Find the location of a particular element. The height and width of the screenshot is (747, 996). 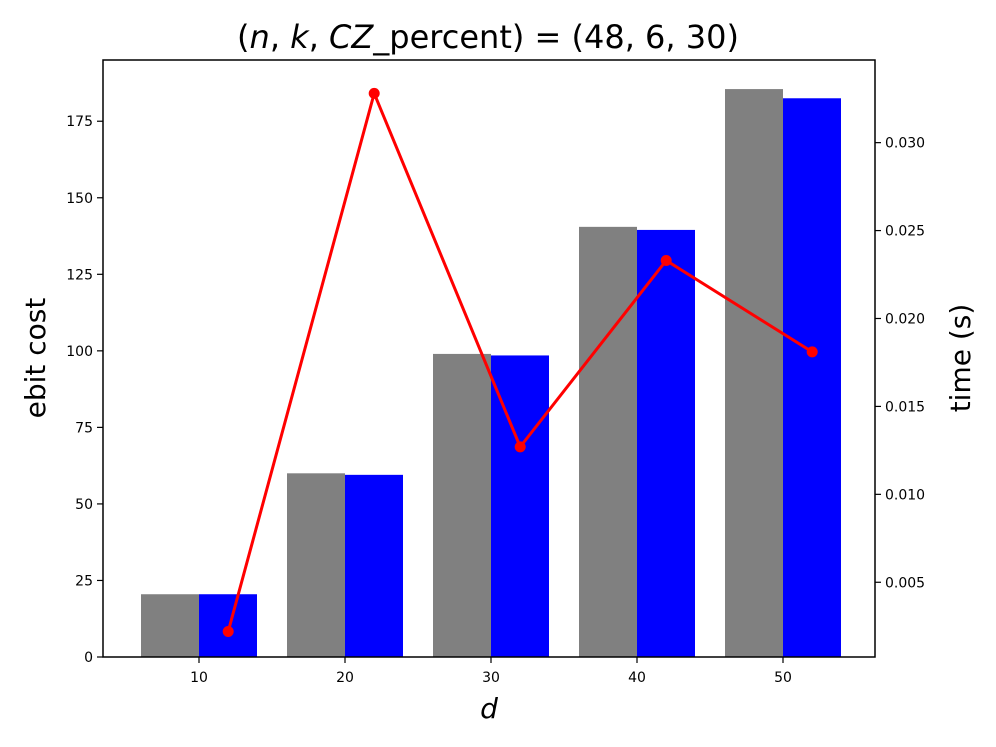

x-tick-label: 20 is located at coordinates (345, 678).